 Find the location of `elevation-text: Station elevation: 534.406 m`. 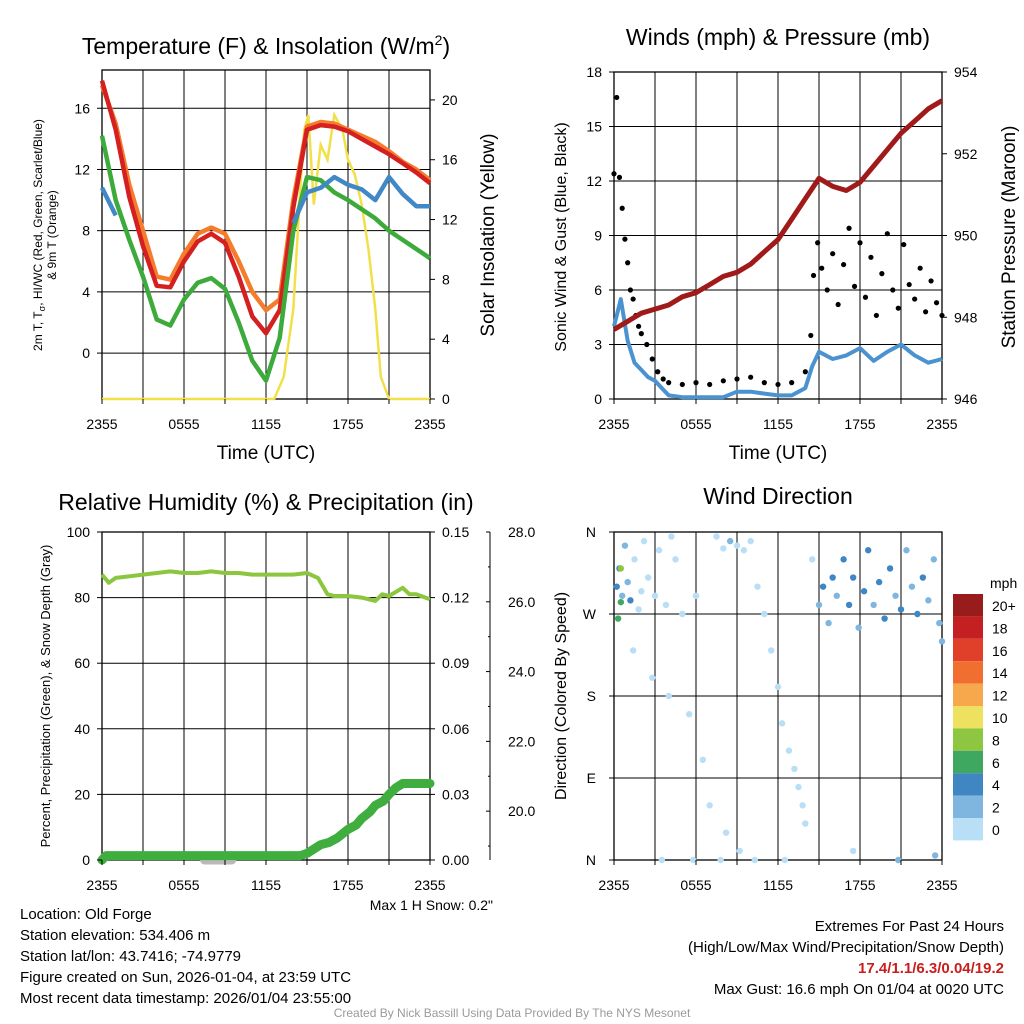

elevation-text: Station elevation: 534.406 m is located at coordinates (115, 935).